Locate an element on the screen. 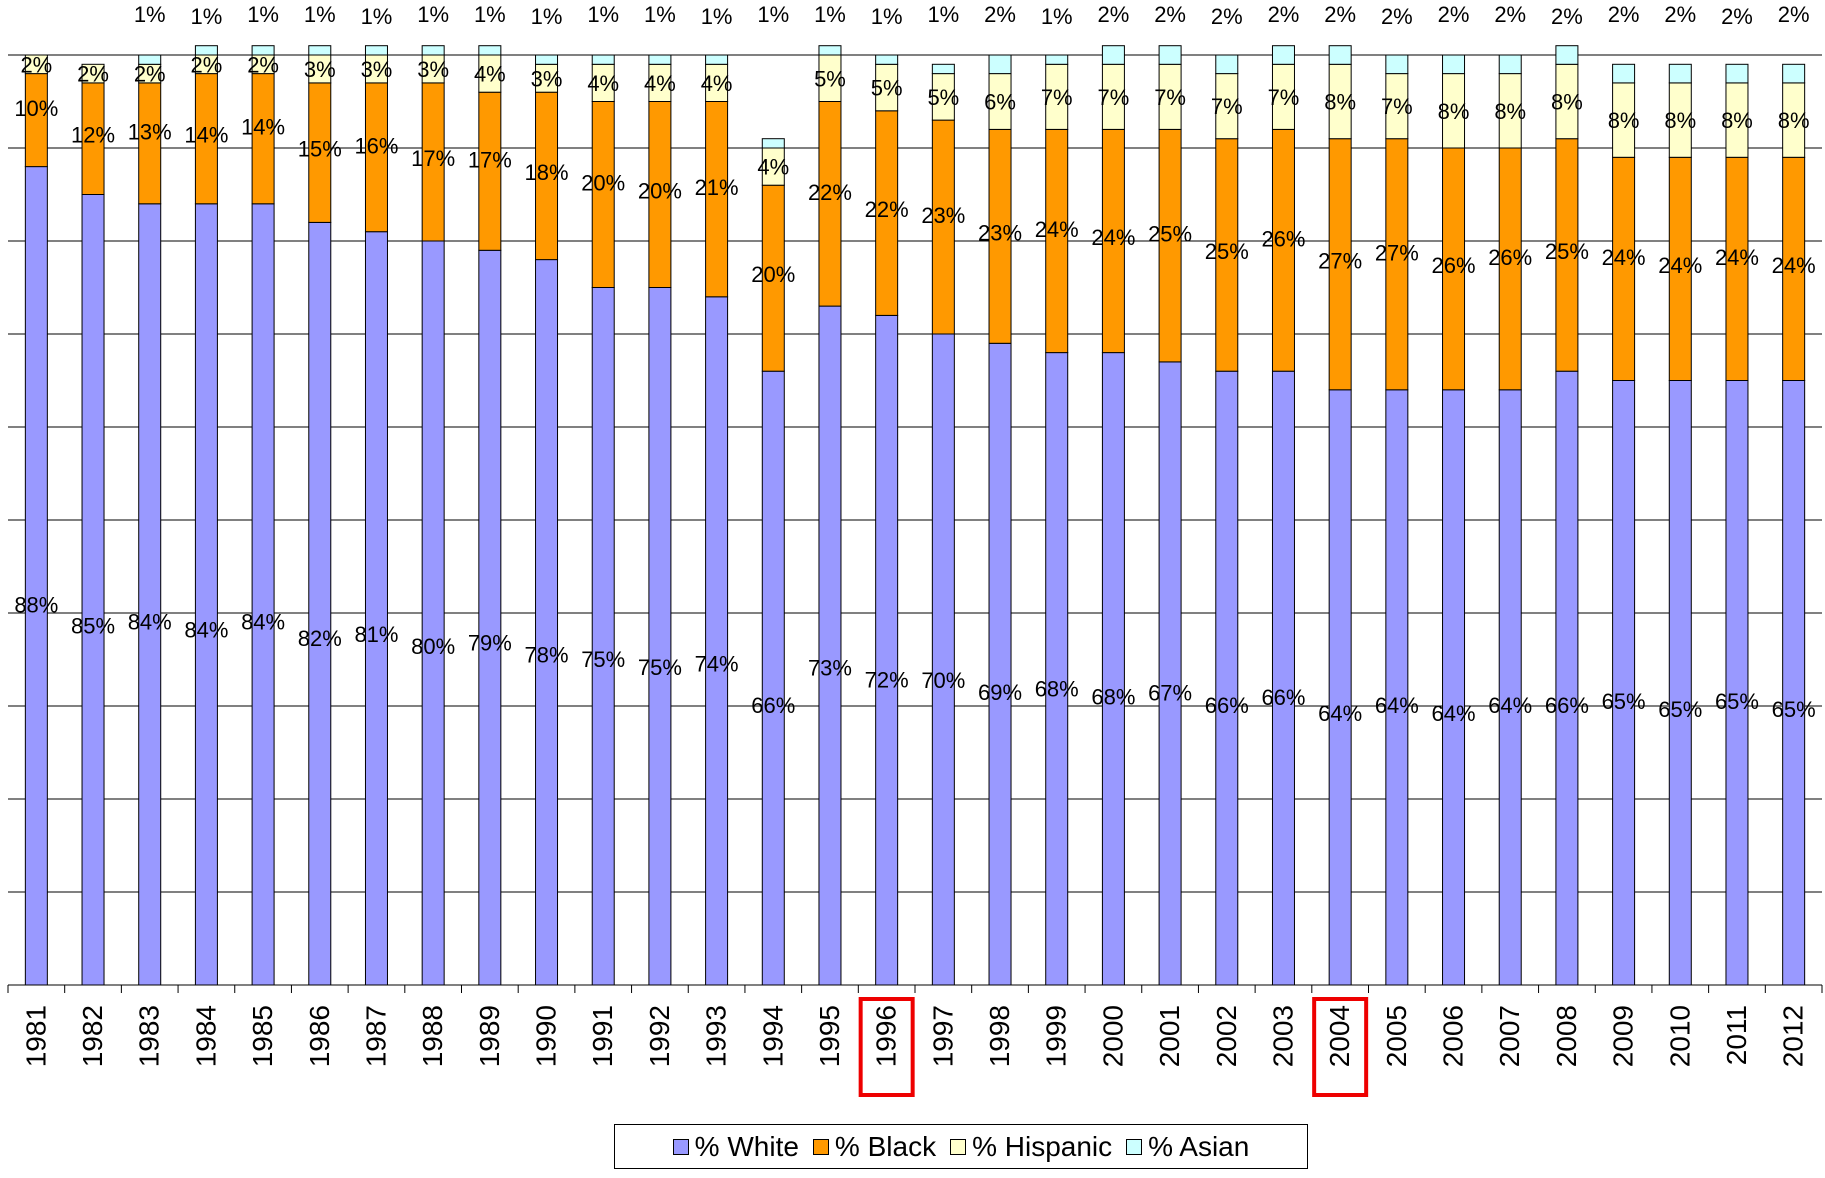  x-tick-label: 2008 is located at coordinates (1566, 1036).